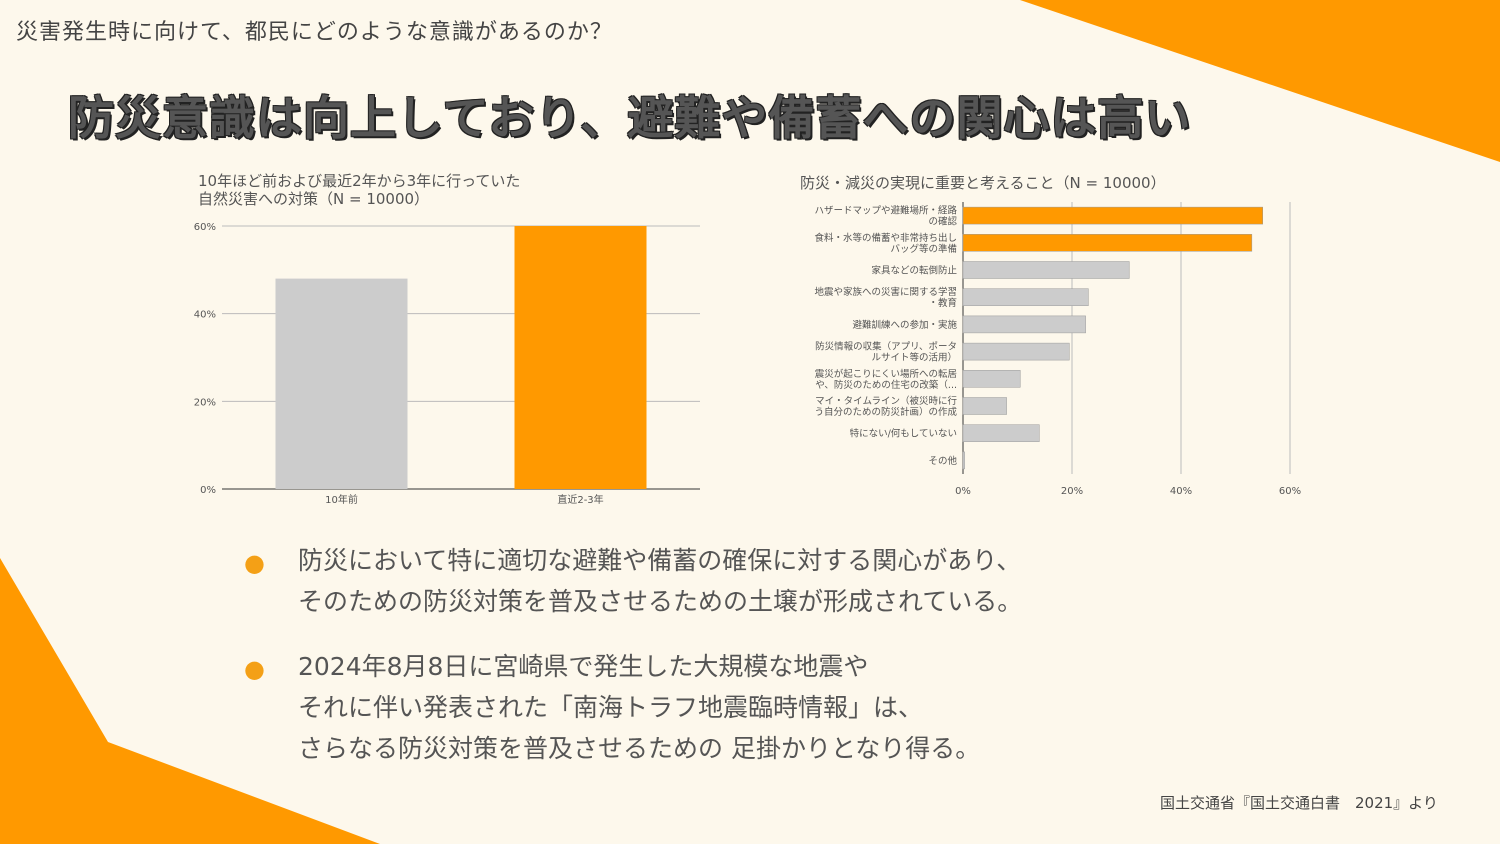 The image size is (1500, 844). I want to click on slide-title: 防災意識は向上しており、避難や備蓄への関心は高い, so click(630, 118).